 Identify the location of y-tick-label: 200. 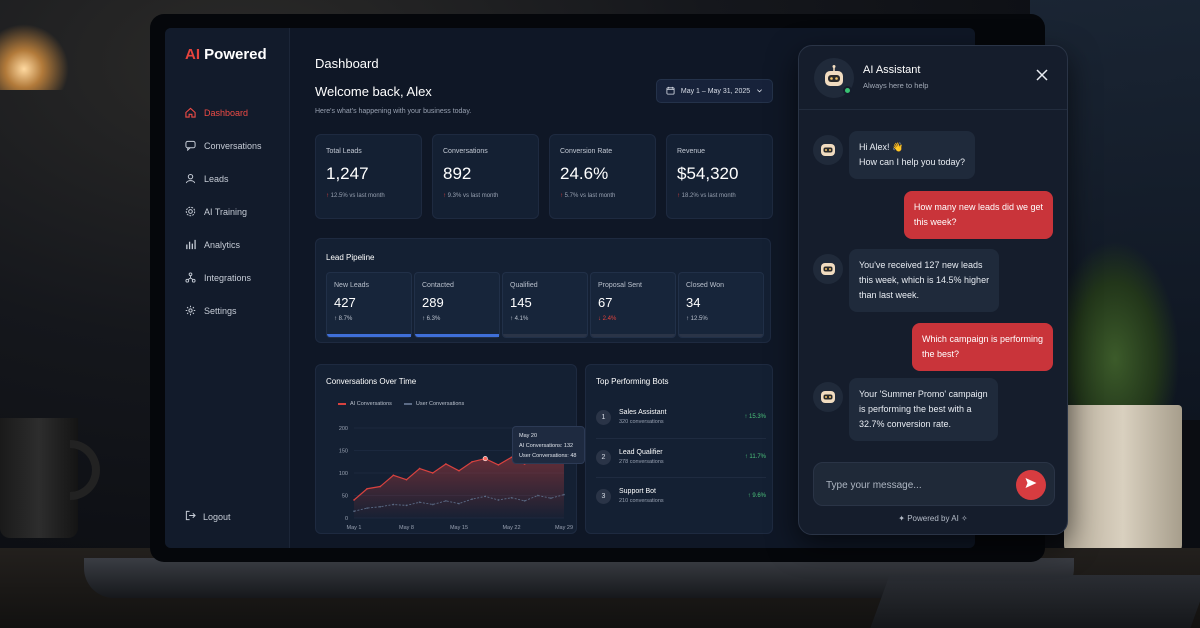
(343, 429).